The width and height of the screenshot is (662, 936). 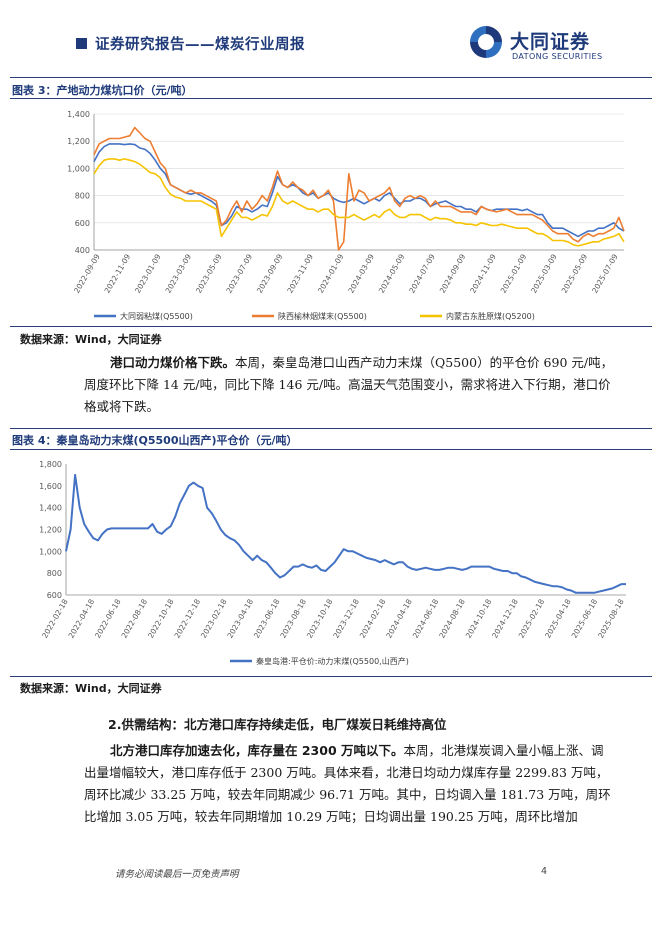 What do you see at coordinates (399, 618) in the screenshot?
I see `x-tick-label: 2024-04-18` at bounding box center [399, 618].